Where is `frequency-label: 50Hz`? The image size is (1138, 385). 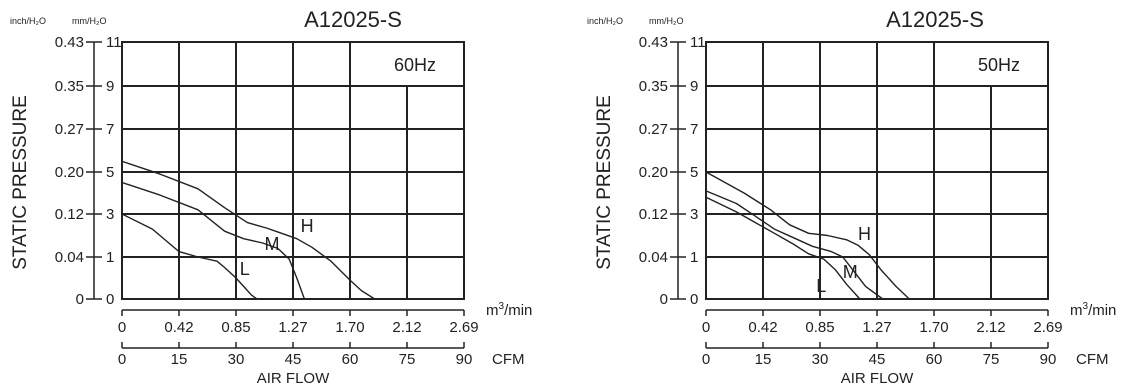
frequency-label: 50Hz is located at coordinates (999, 65).